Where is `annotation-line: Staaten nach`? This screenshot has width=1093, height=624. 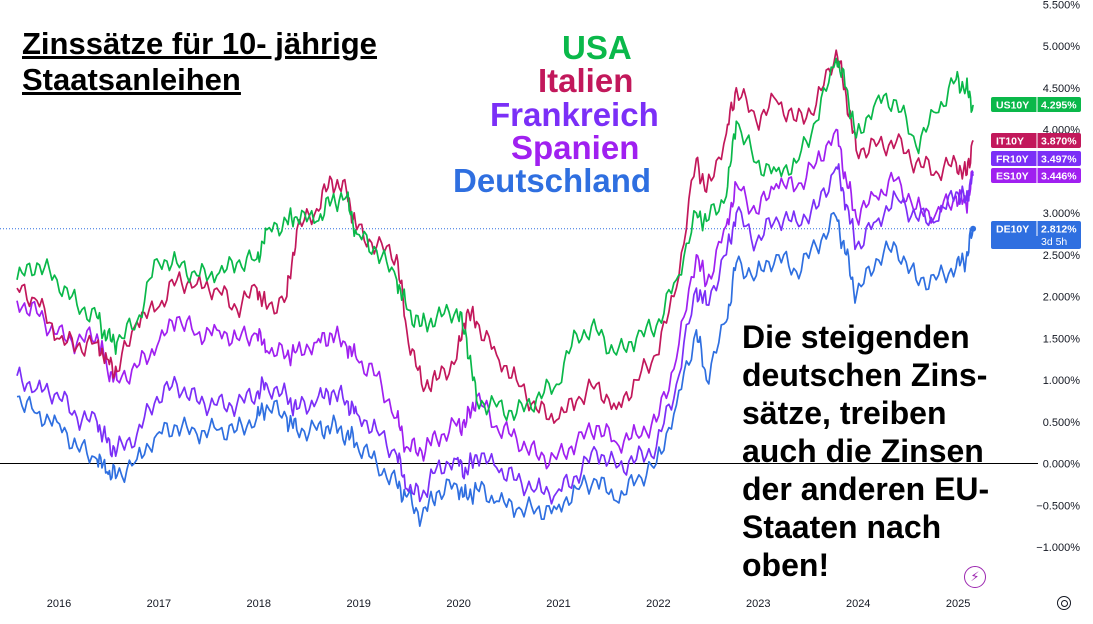 annotation-line: Staaten nach is located at coordinates (842, 527).